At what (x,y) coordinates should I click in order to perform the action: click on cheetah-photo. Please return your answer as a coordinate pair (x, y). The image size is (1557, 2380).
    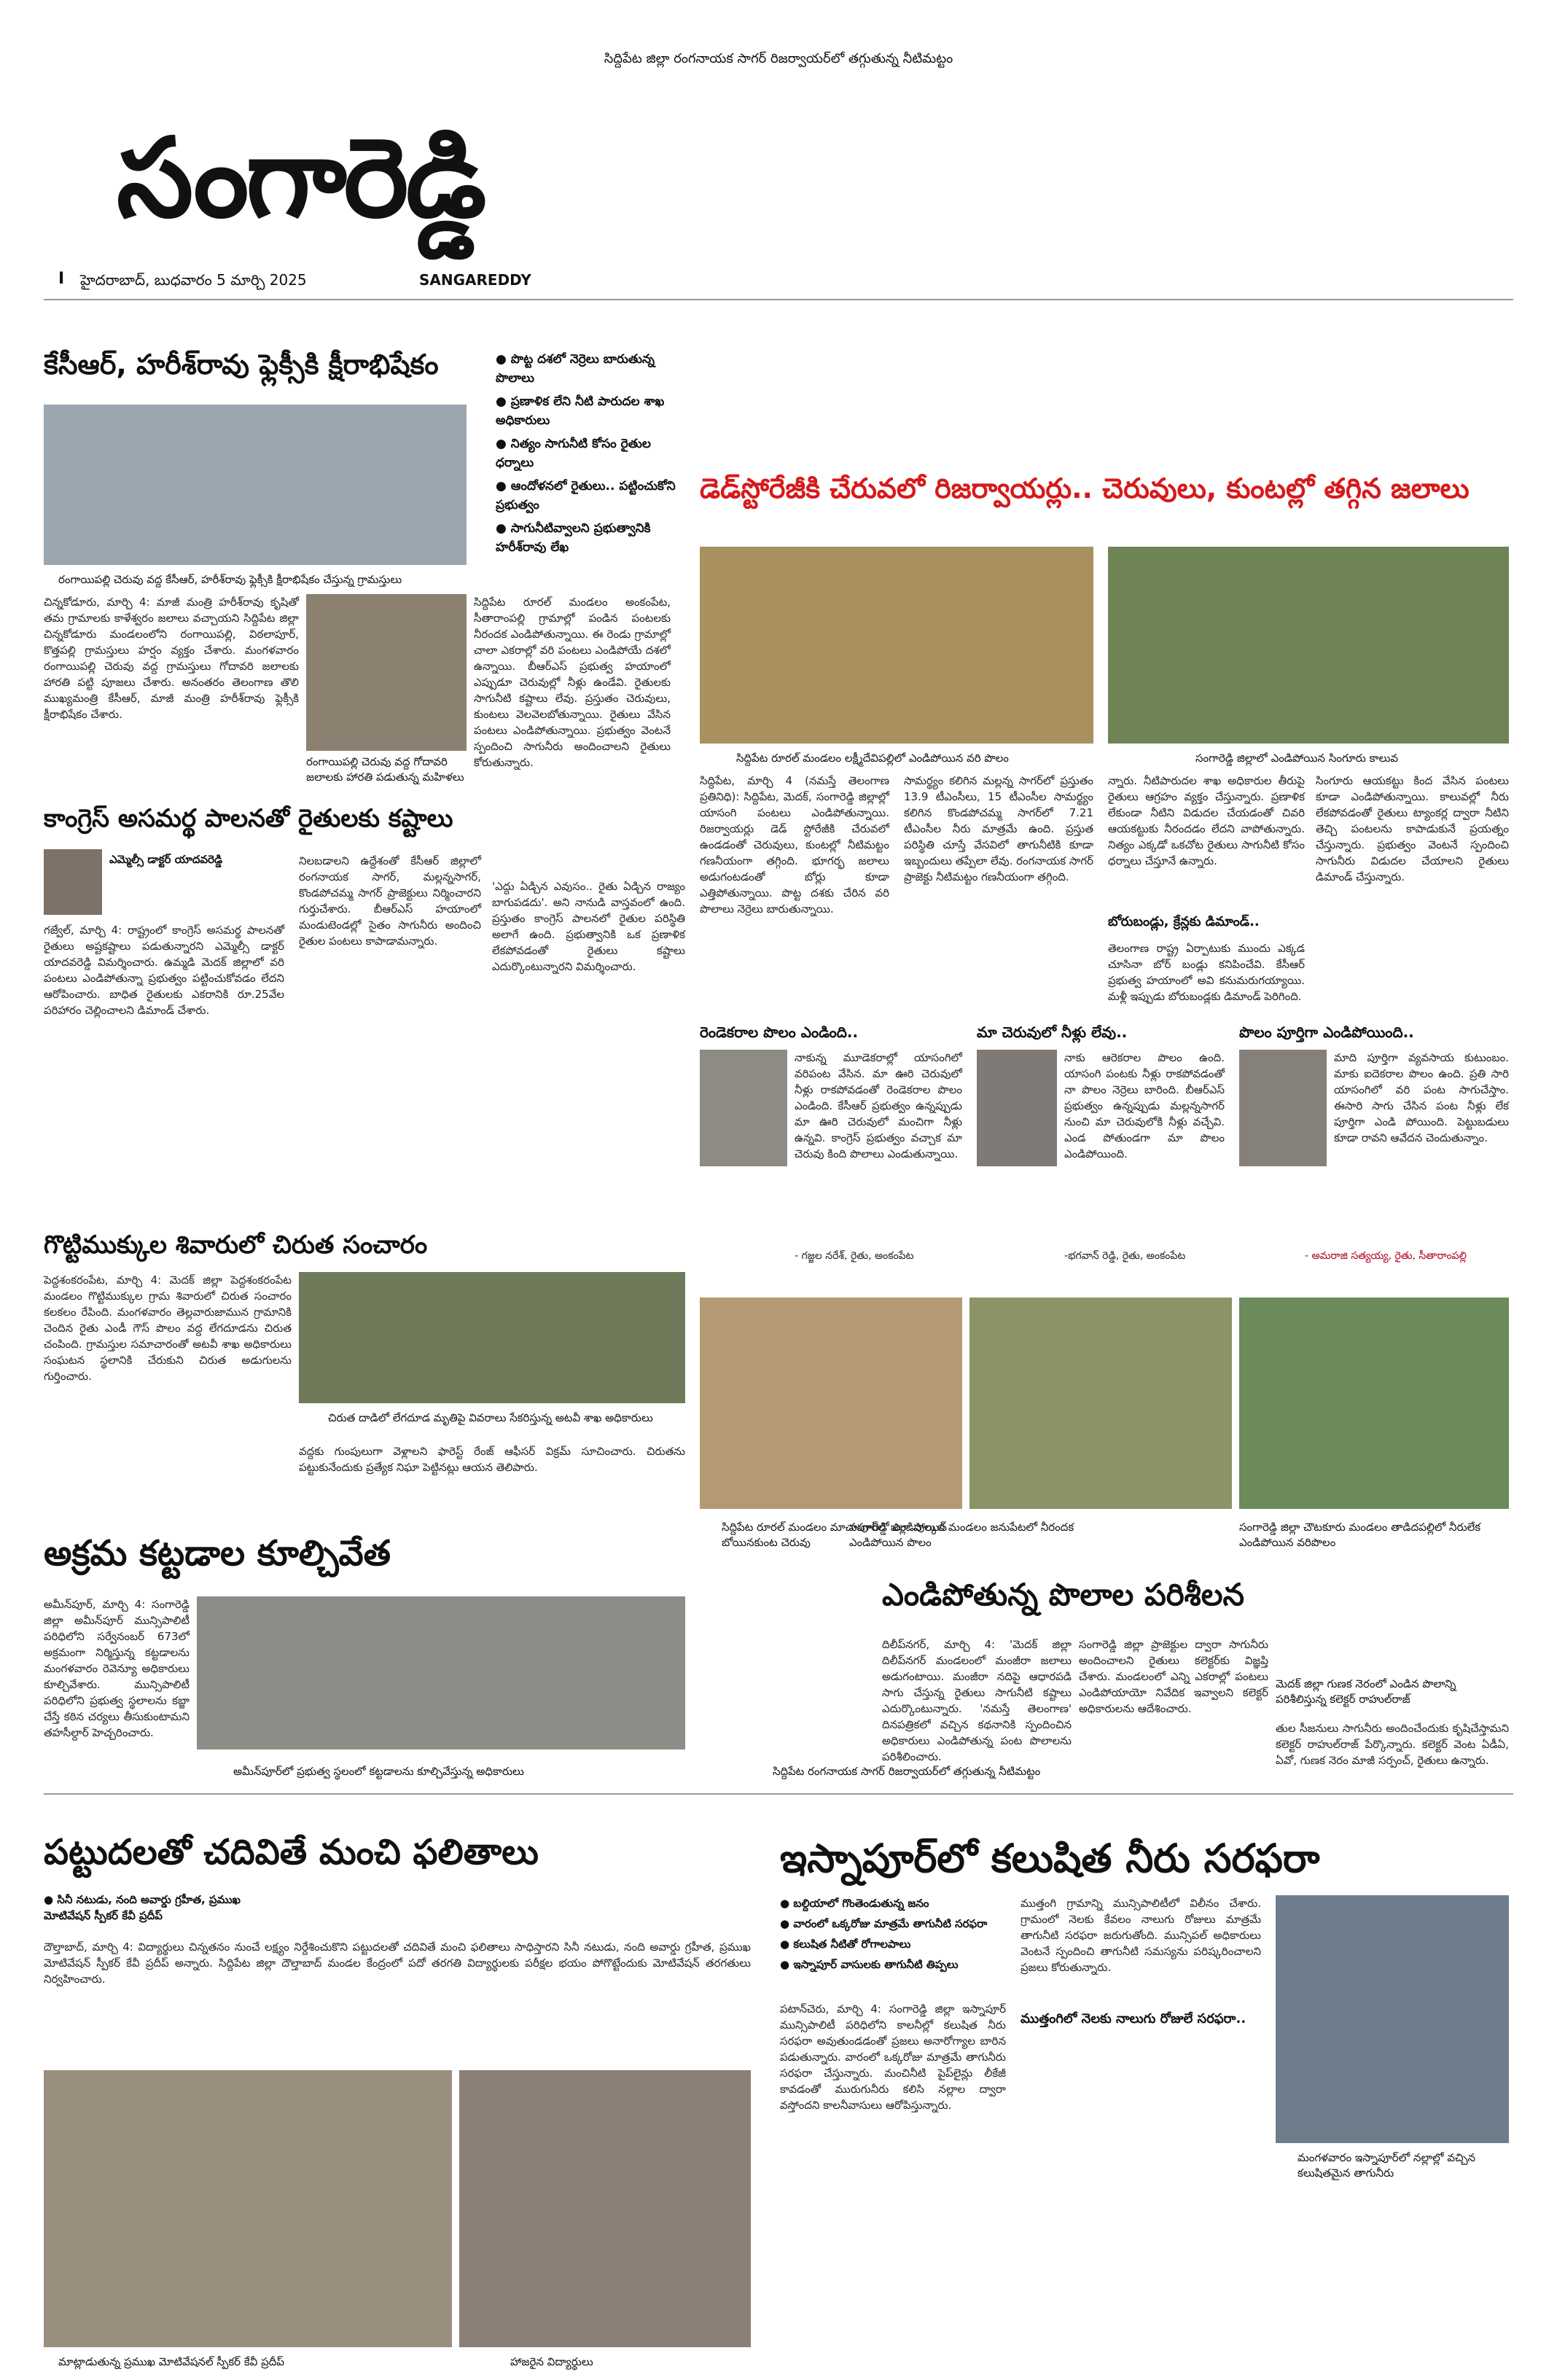
    Looking at the image, I should click on (492, 1337).